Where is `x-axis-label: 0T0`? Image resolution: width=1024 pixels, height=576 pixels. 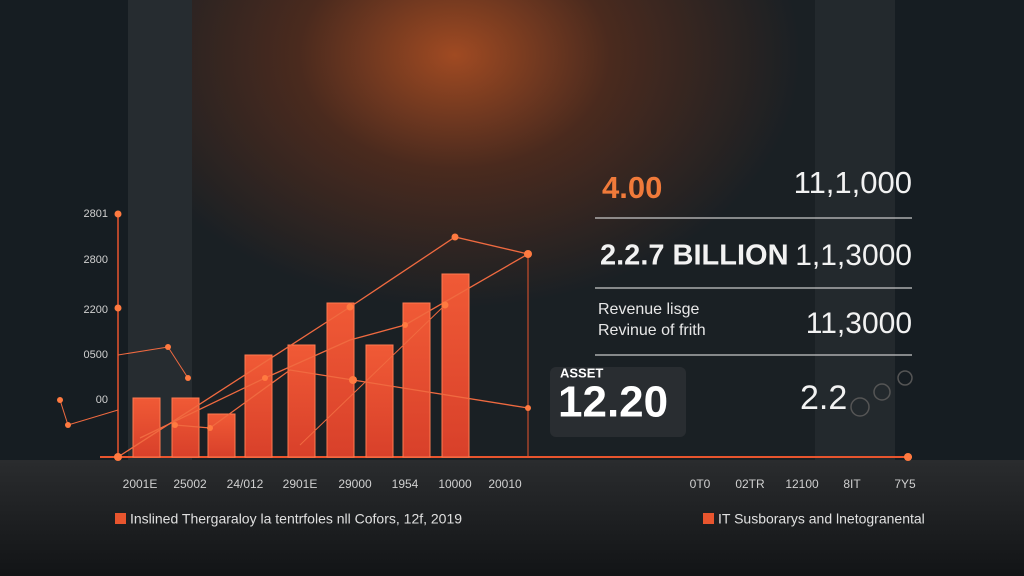 x-axis-label: 0T0 is located at coordinates (700, 484).